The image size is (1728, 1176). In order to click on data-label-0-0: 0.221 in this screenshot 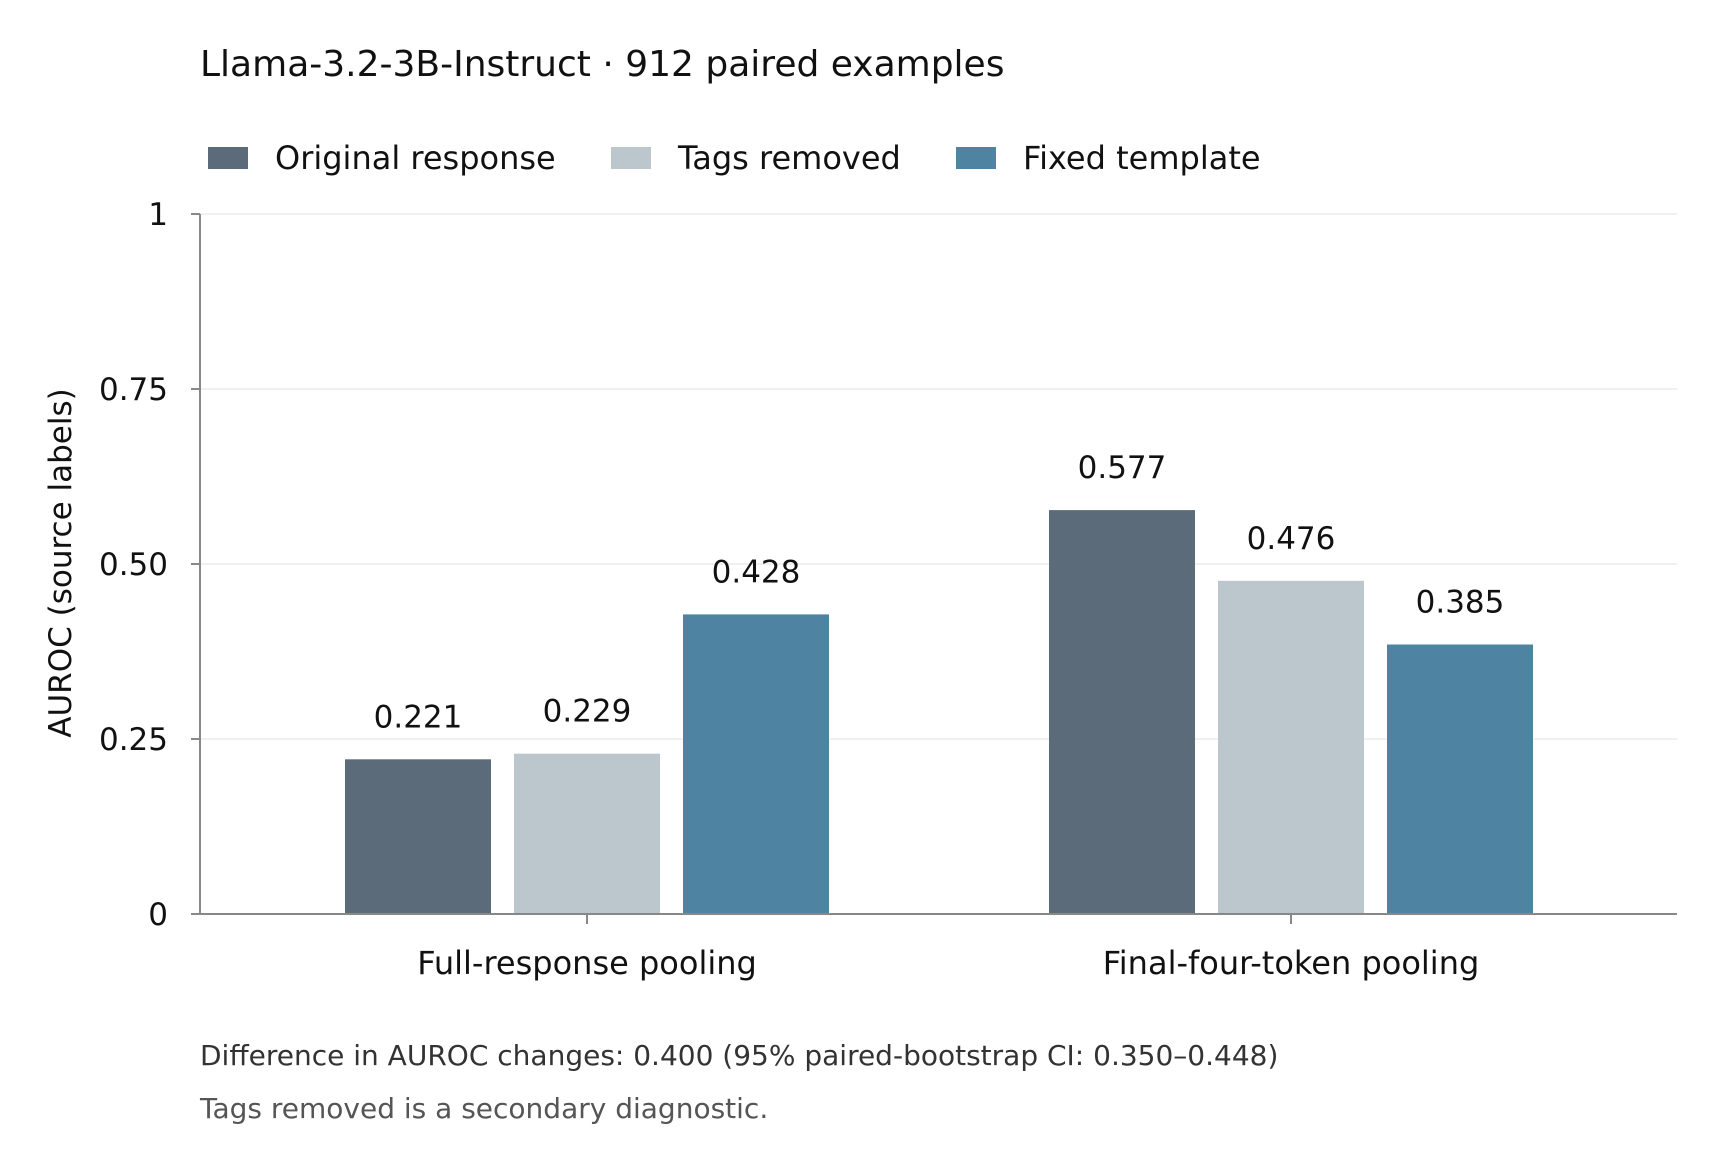, I will do `click(418, 717)`.